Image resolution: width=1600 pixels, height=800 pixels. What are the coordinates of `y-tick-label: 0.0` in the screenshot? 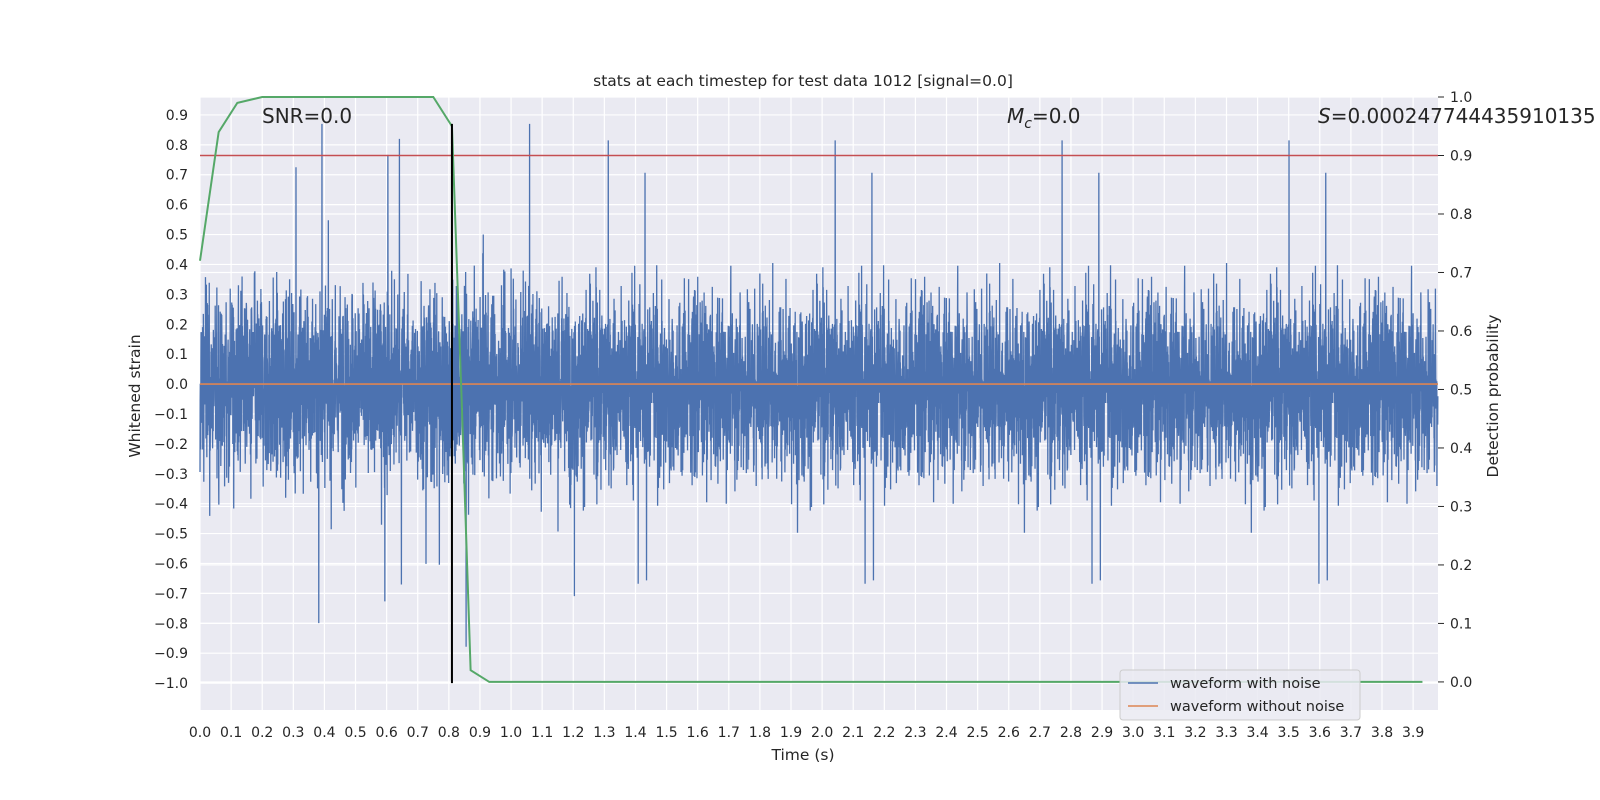 It's located at (177, 385).